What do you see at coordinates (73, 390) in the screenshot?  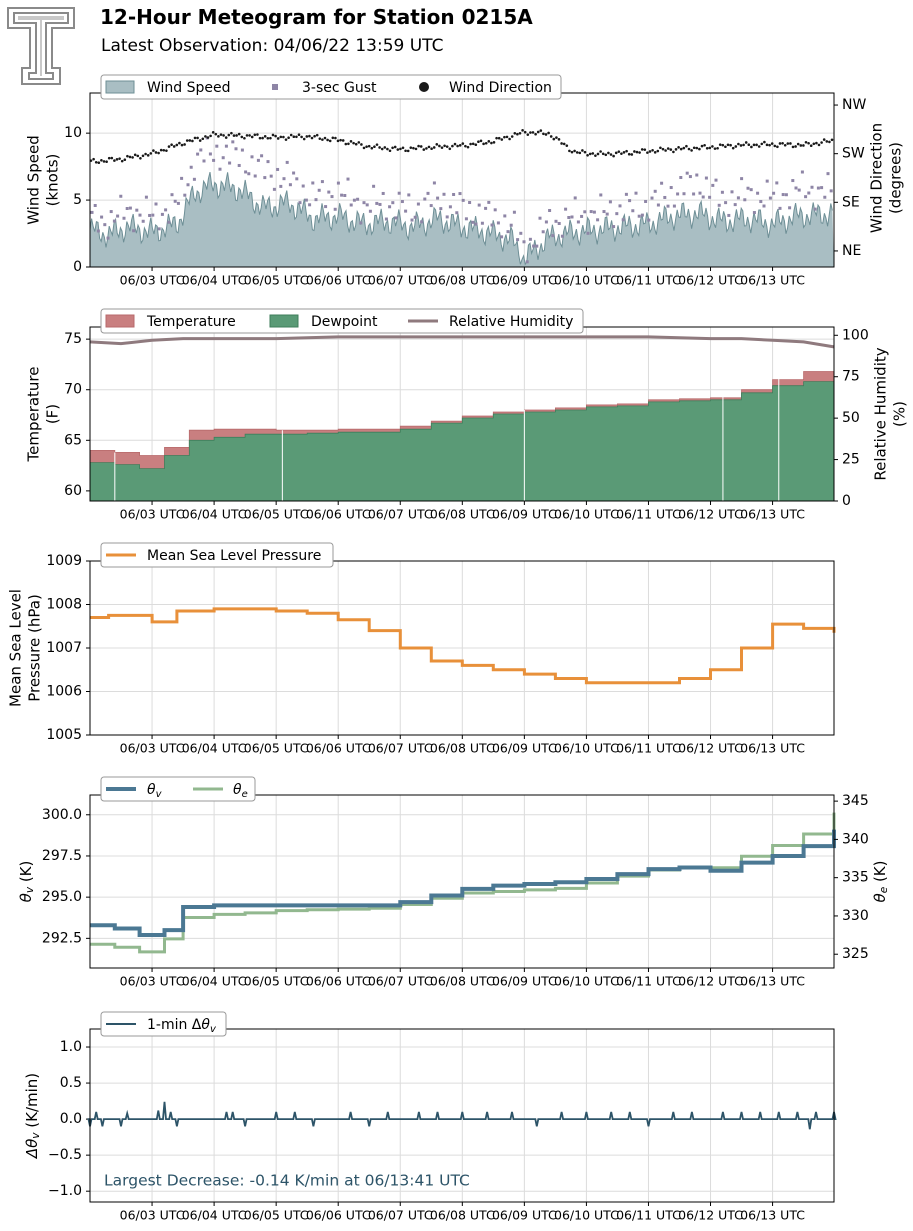 I see `temp-ytick-label: 70` at bounding box center [73, 390].